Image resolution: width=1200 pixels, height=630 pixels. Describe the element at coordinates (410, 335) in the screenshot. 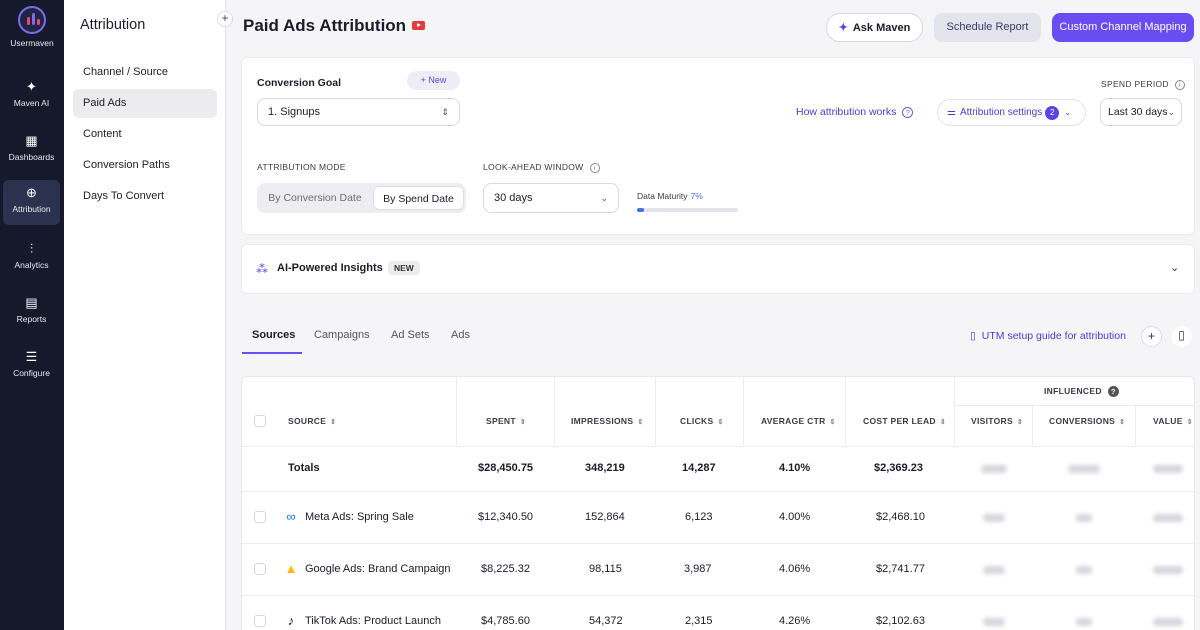

I see `tab-ad-sets: Ad Sets` at that location.